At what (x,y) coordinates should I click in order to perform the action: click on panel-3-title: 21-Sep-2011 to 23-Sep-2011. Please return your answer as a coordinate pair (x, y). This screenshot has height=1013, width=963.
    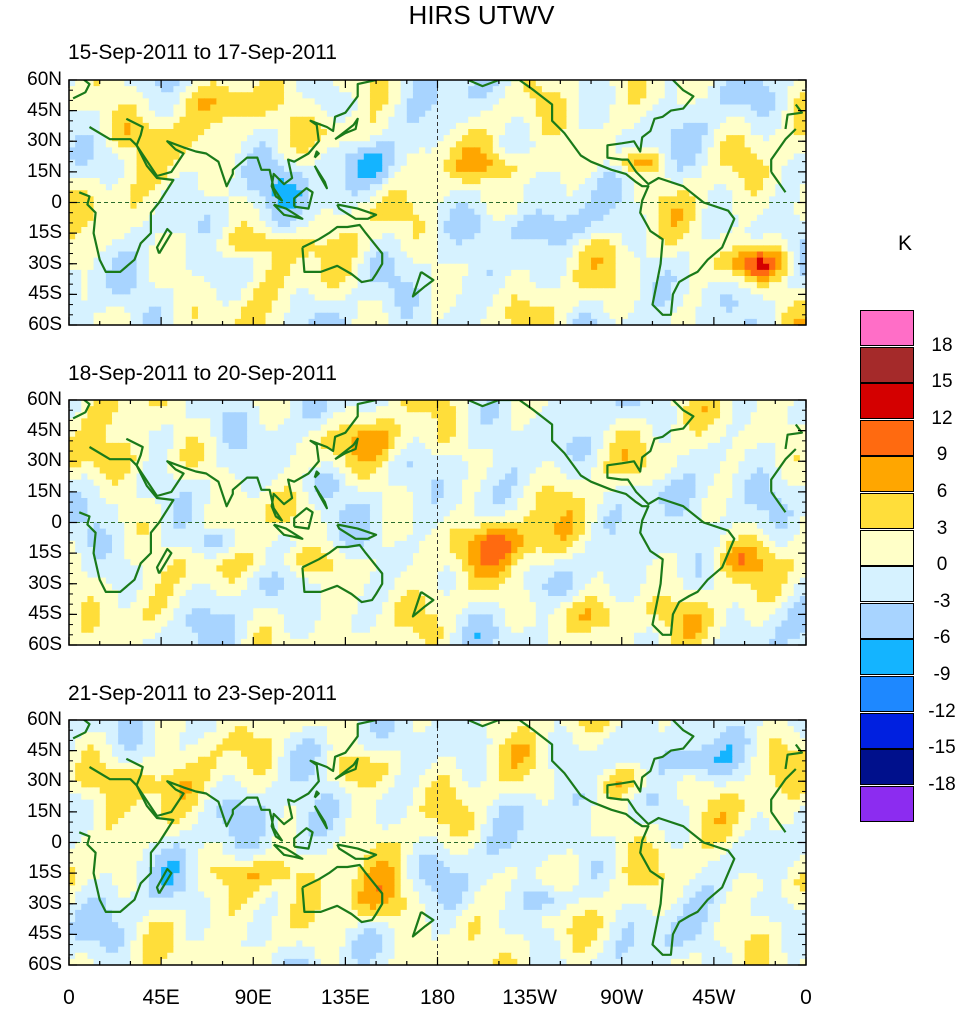
    Looking at the image, I should click on (202, 693).